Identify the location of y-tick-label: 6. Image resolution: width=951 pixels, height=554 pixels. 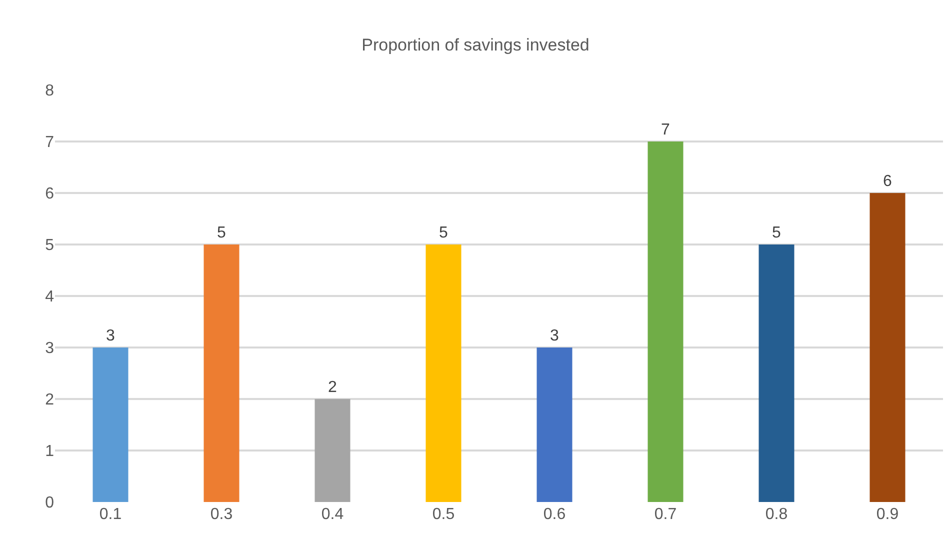
(49, 194).